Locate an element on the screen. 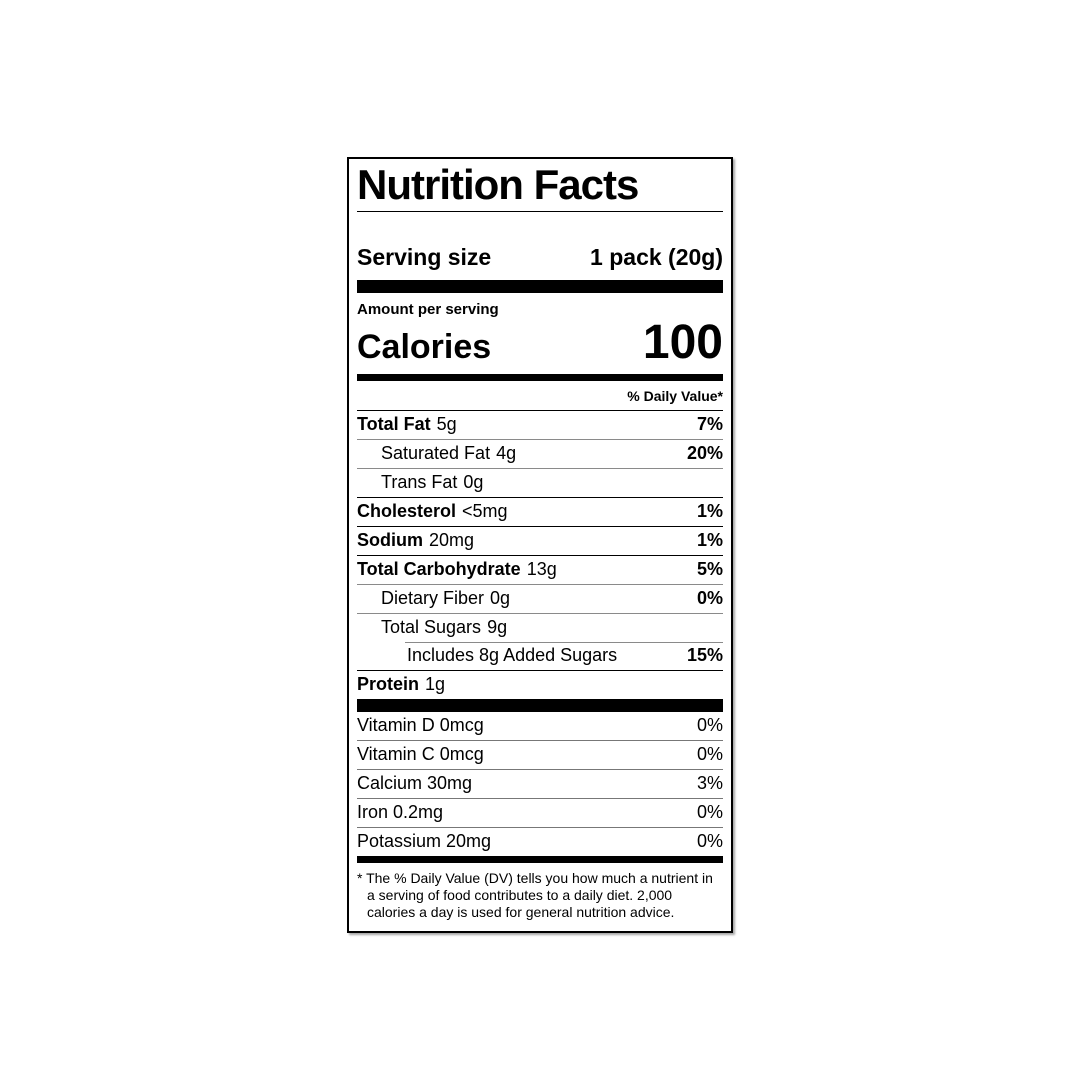 This screenshot has width=1080, height=1080. nutrient-name: Saturated Fat is located at coordinates (436, 452).